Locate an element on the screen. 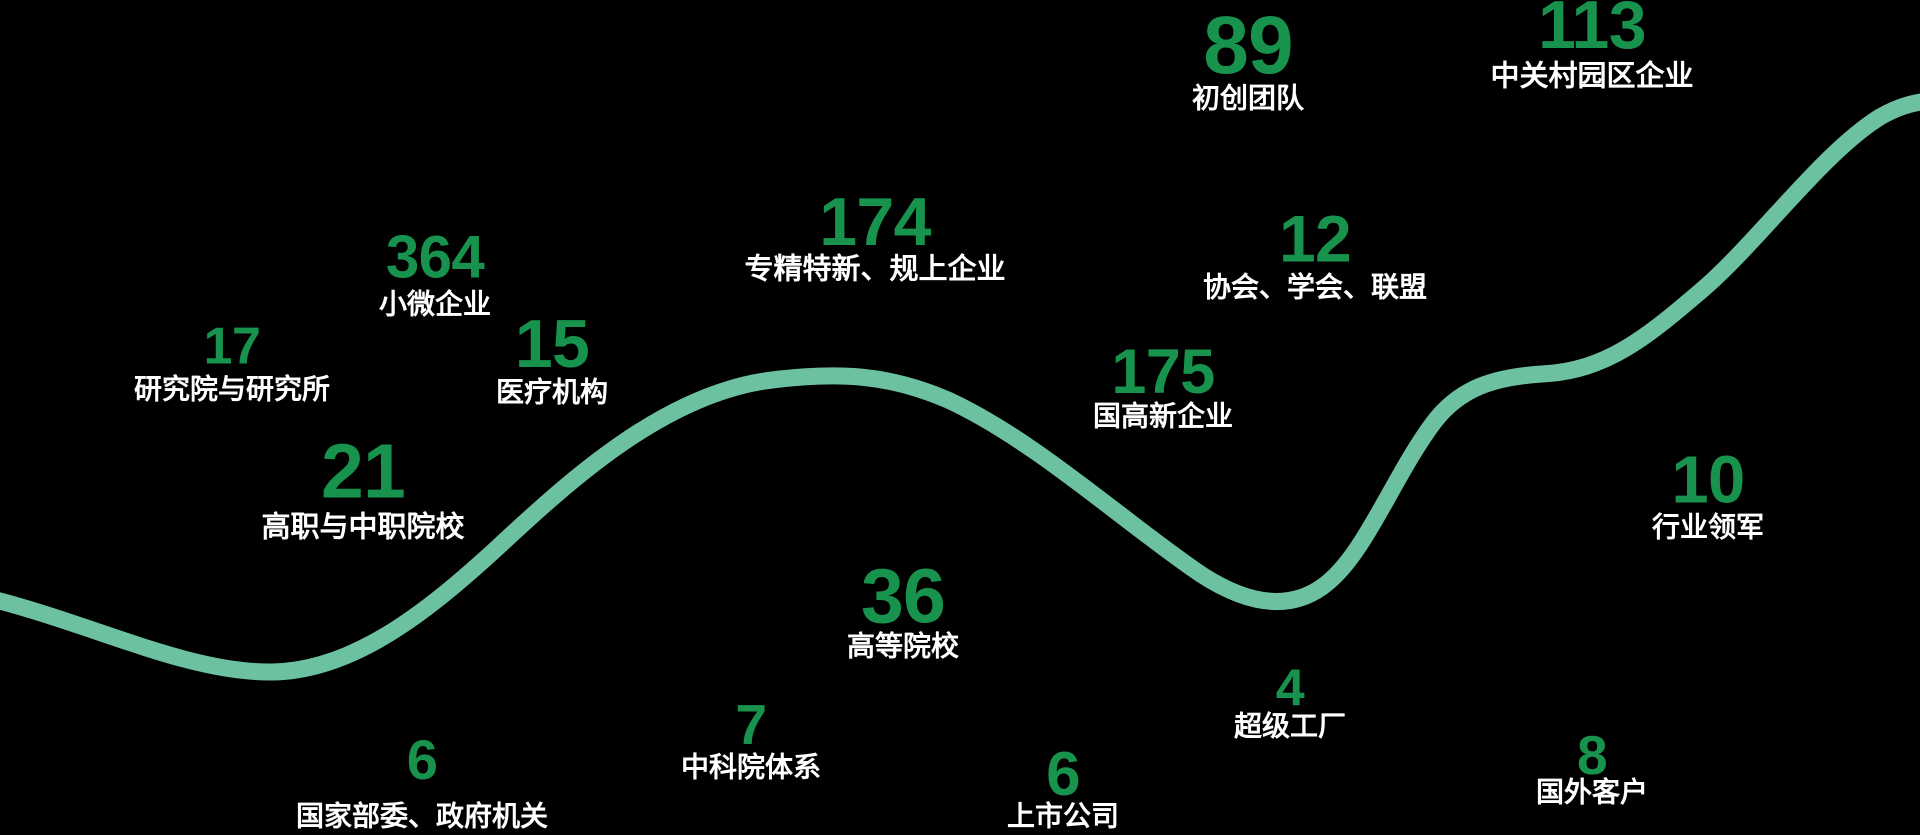  stat-label-research-institutes: 研究院与研究所 is located at coordinates (232, 389).